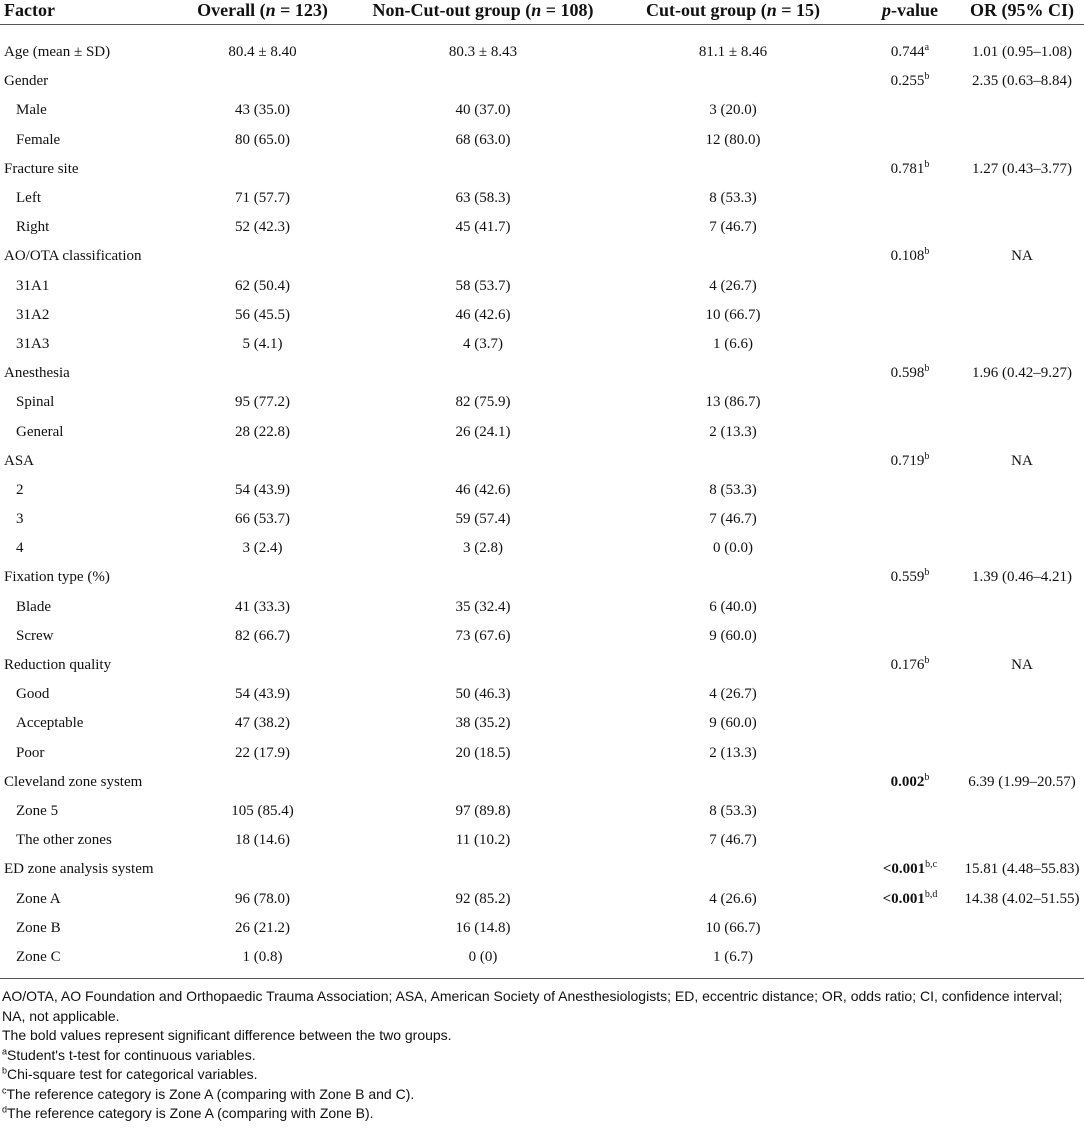 This screenshot has width=1084, height=1128. I want to click on value-cell: 80.4 ± 8.40, so click(262, 52).